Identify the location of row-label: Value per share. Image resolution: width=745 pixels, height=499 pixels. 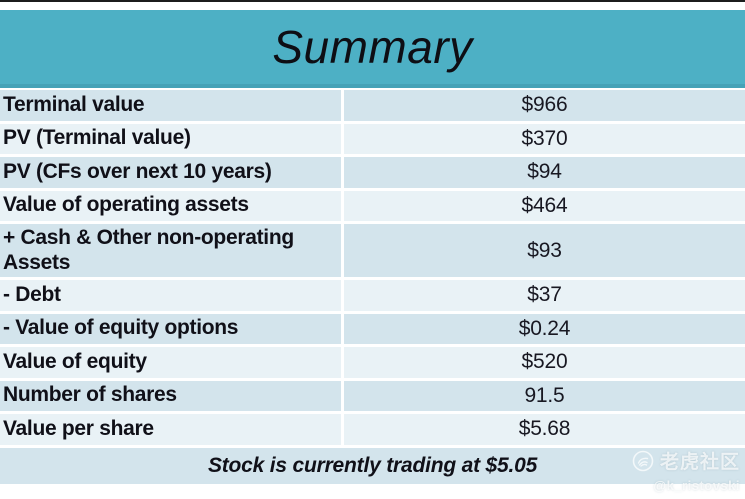
(170, 429).